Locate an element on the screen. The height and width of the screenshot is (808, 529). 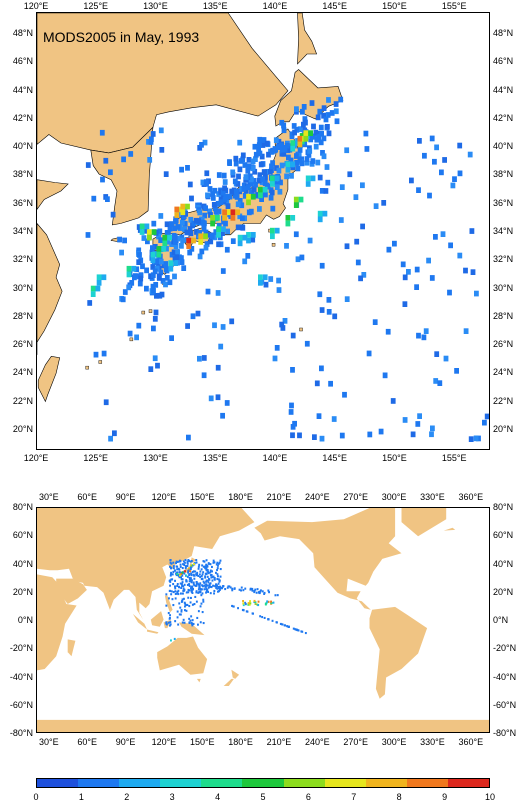
greenland-land is located at coordinates (424, 522).